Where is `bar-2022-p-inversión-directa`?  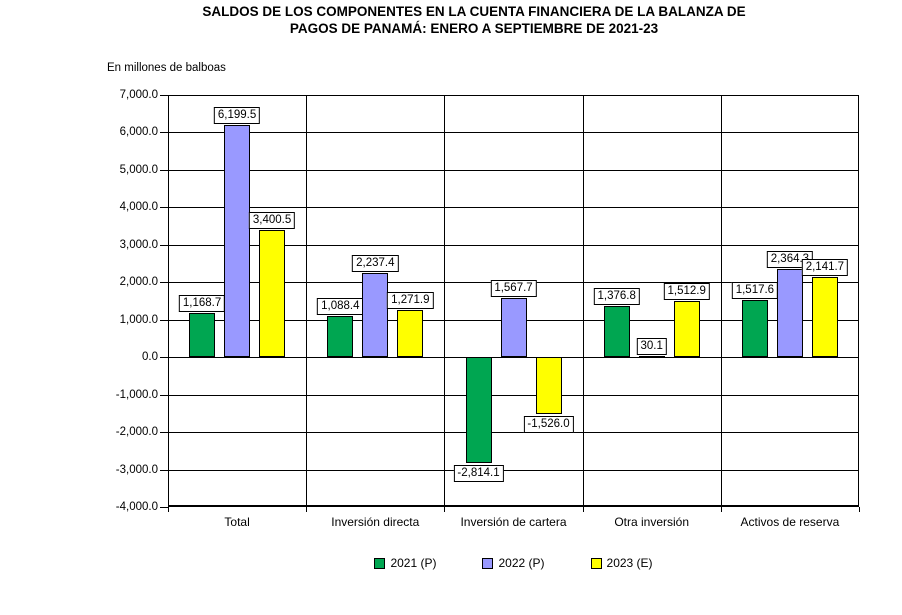
bar-2022-p-inversión-directa is located at coordinates (375, 315).